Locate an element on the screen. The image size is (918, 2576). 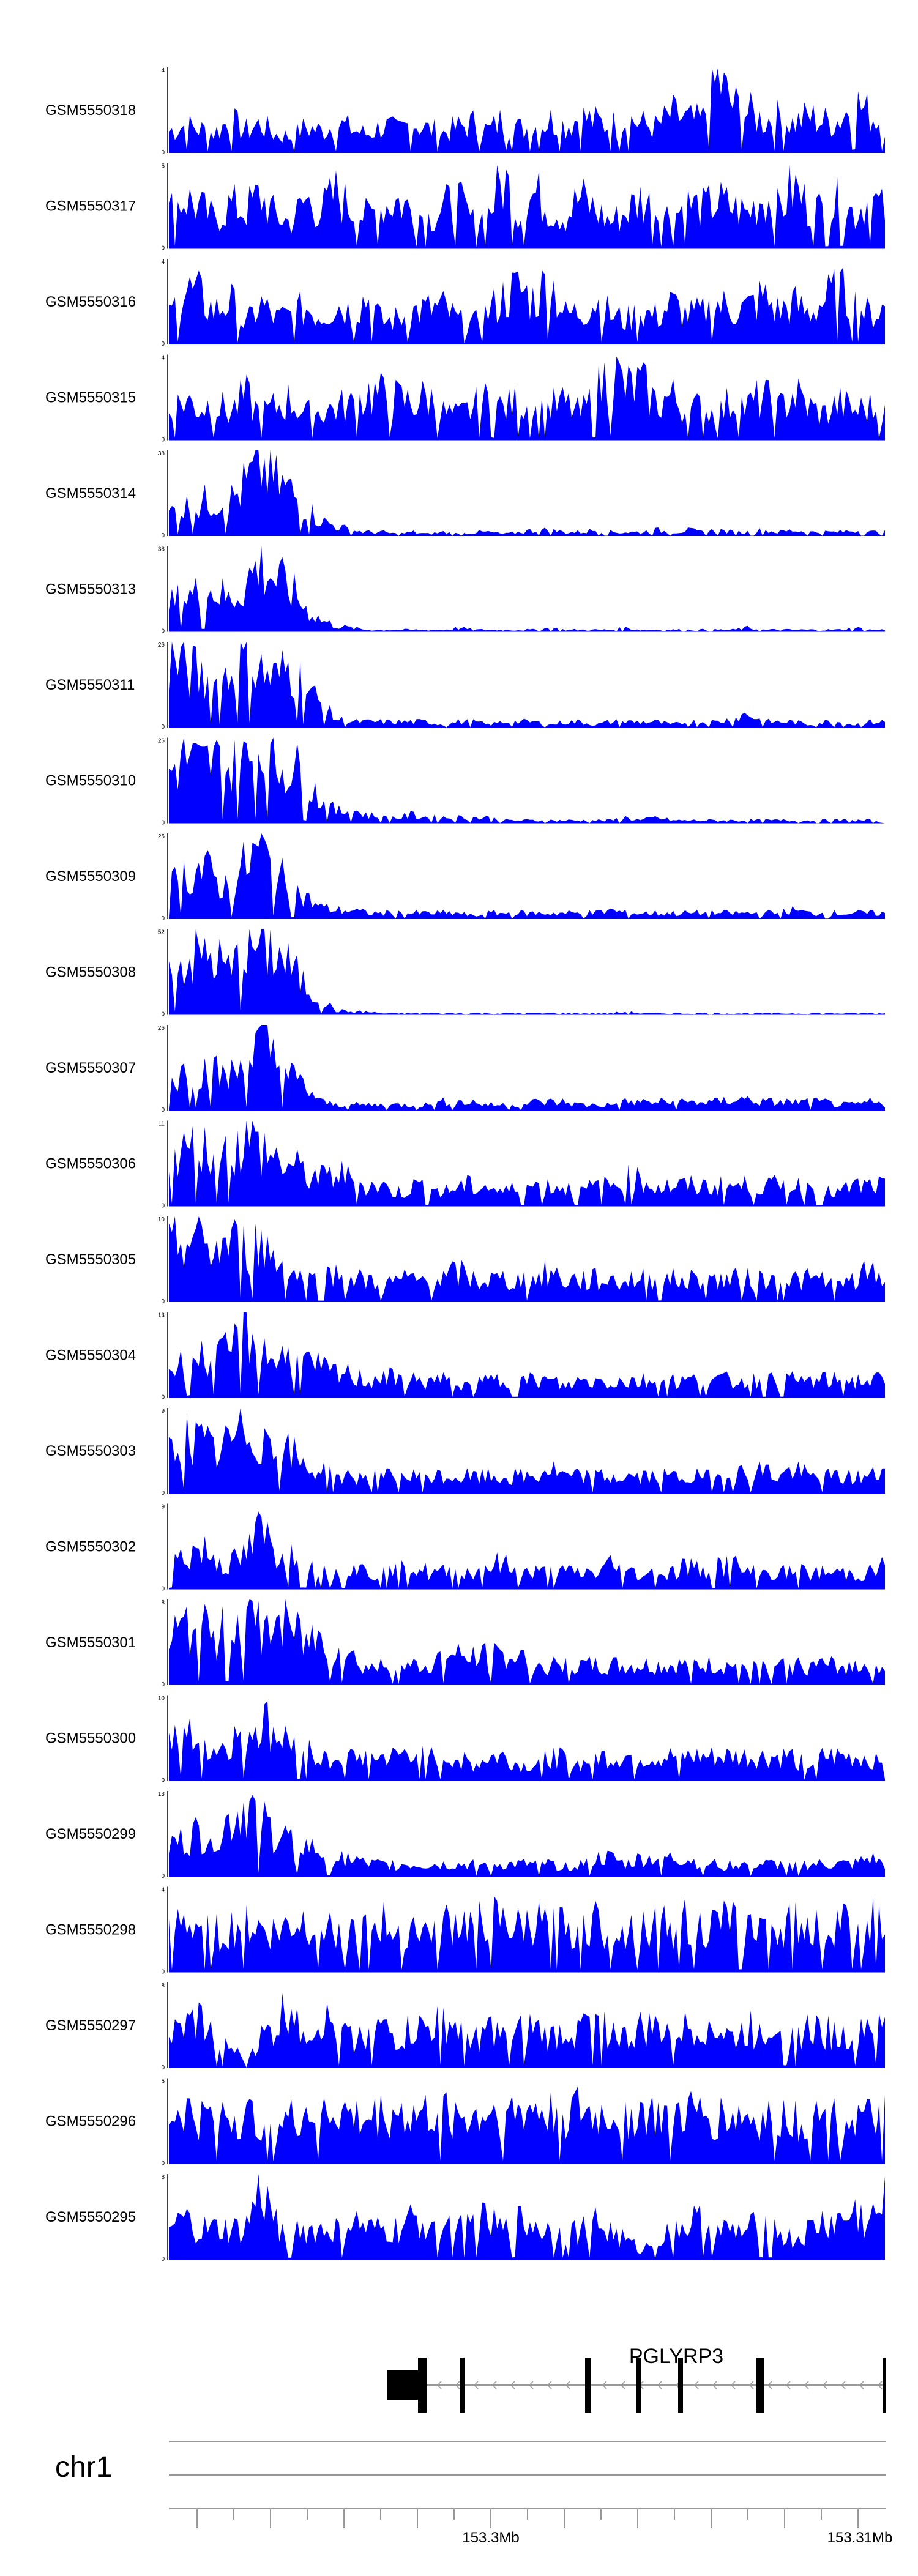
track-GSM5550308: GSM5550308 52 0 is located at coordinates (465, 974).